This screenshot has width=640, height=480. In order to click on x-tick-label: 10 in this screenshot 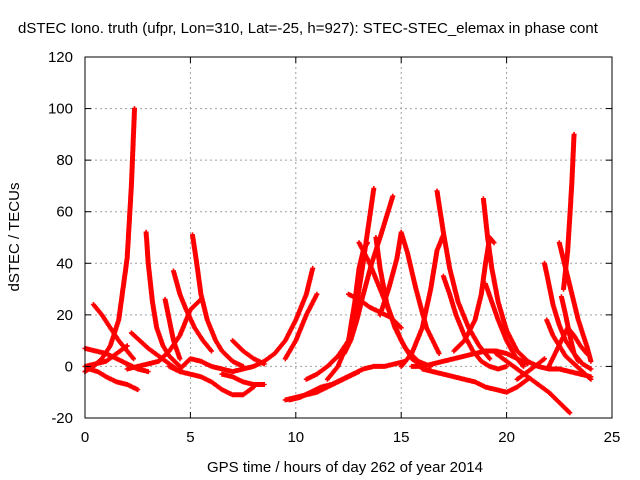, I will do `click(295, 437)`.